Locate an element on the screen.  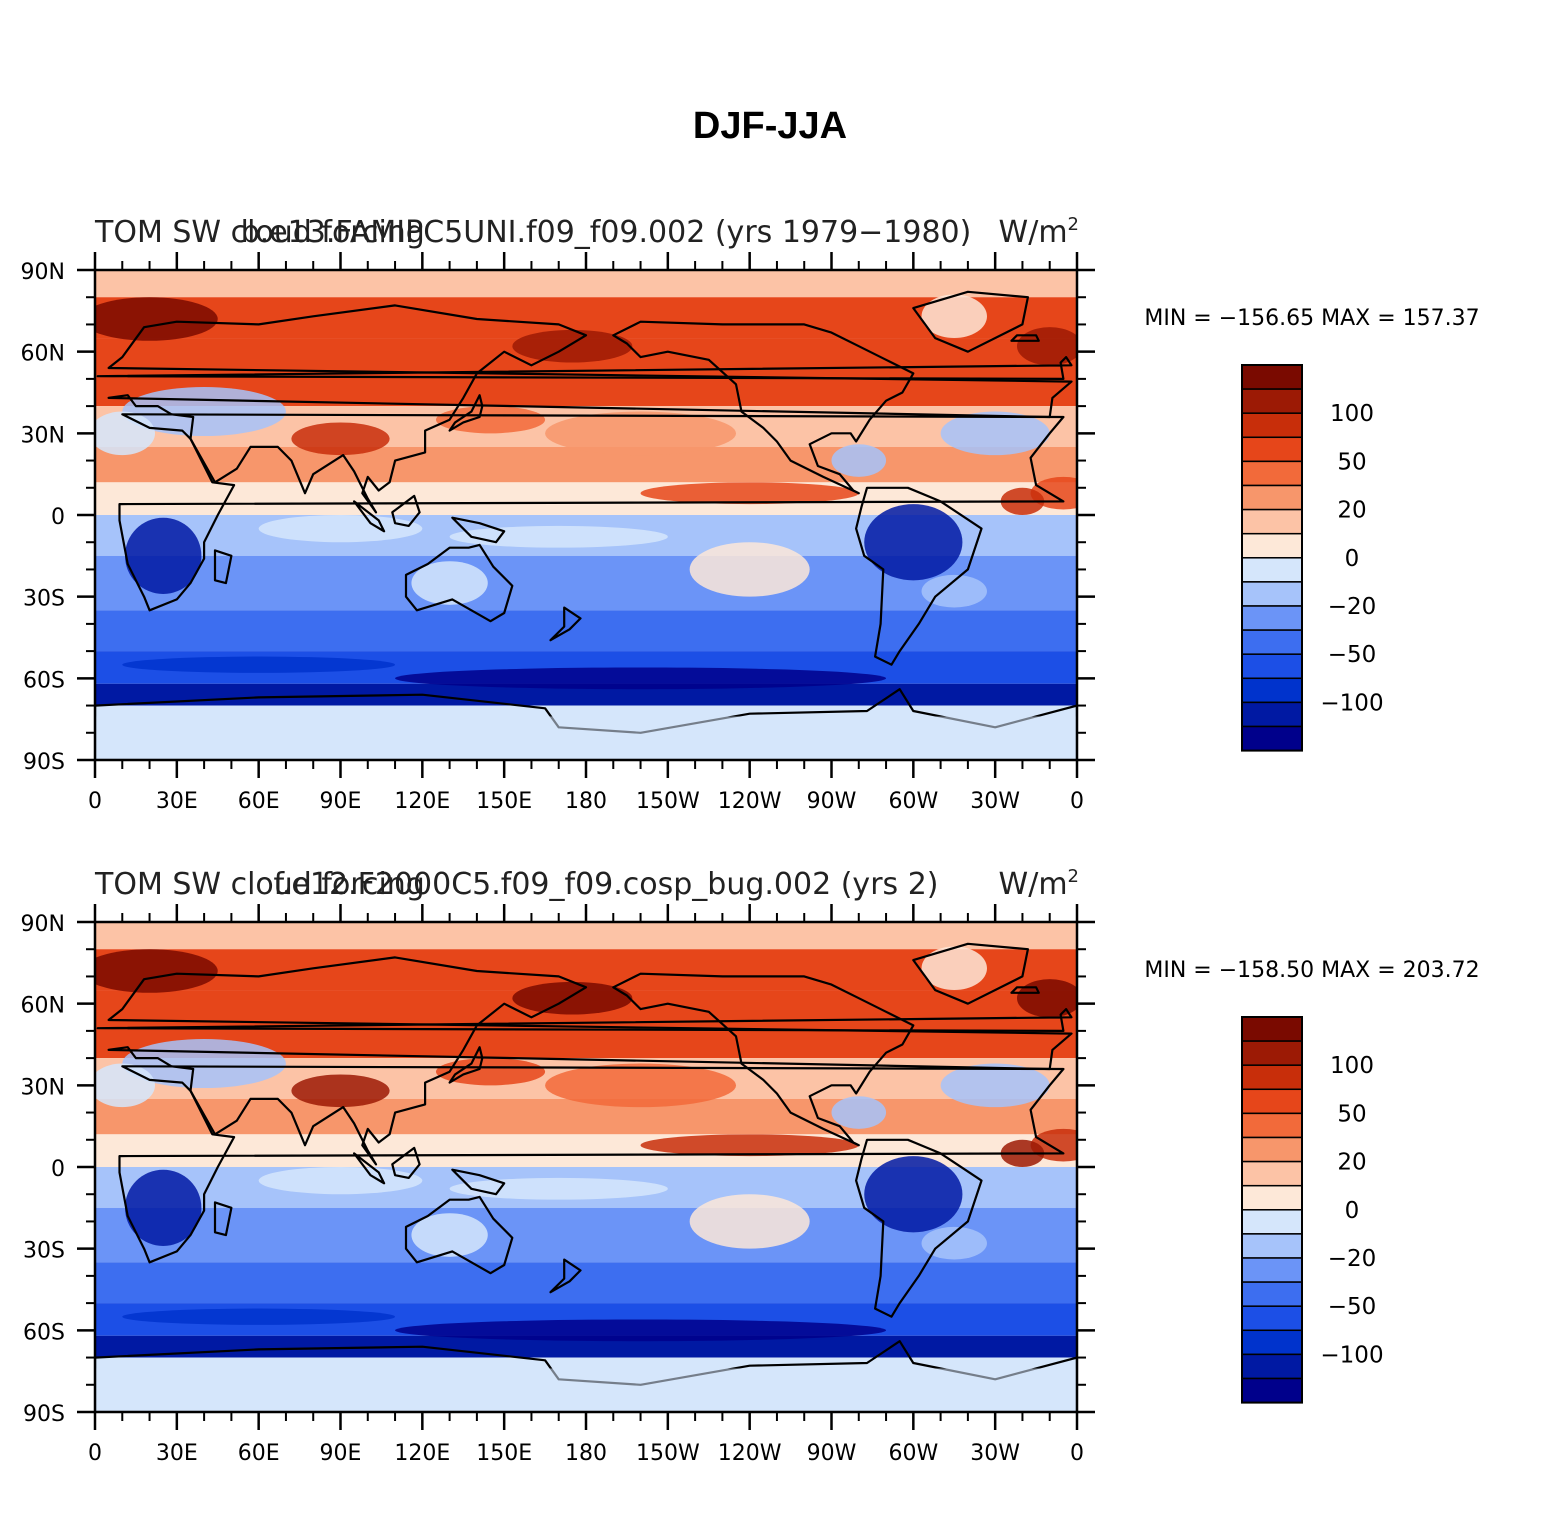
lon-tick-label: 60W is located at coordinates (913, 1453).